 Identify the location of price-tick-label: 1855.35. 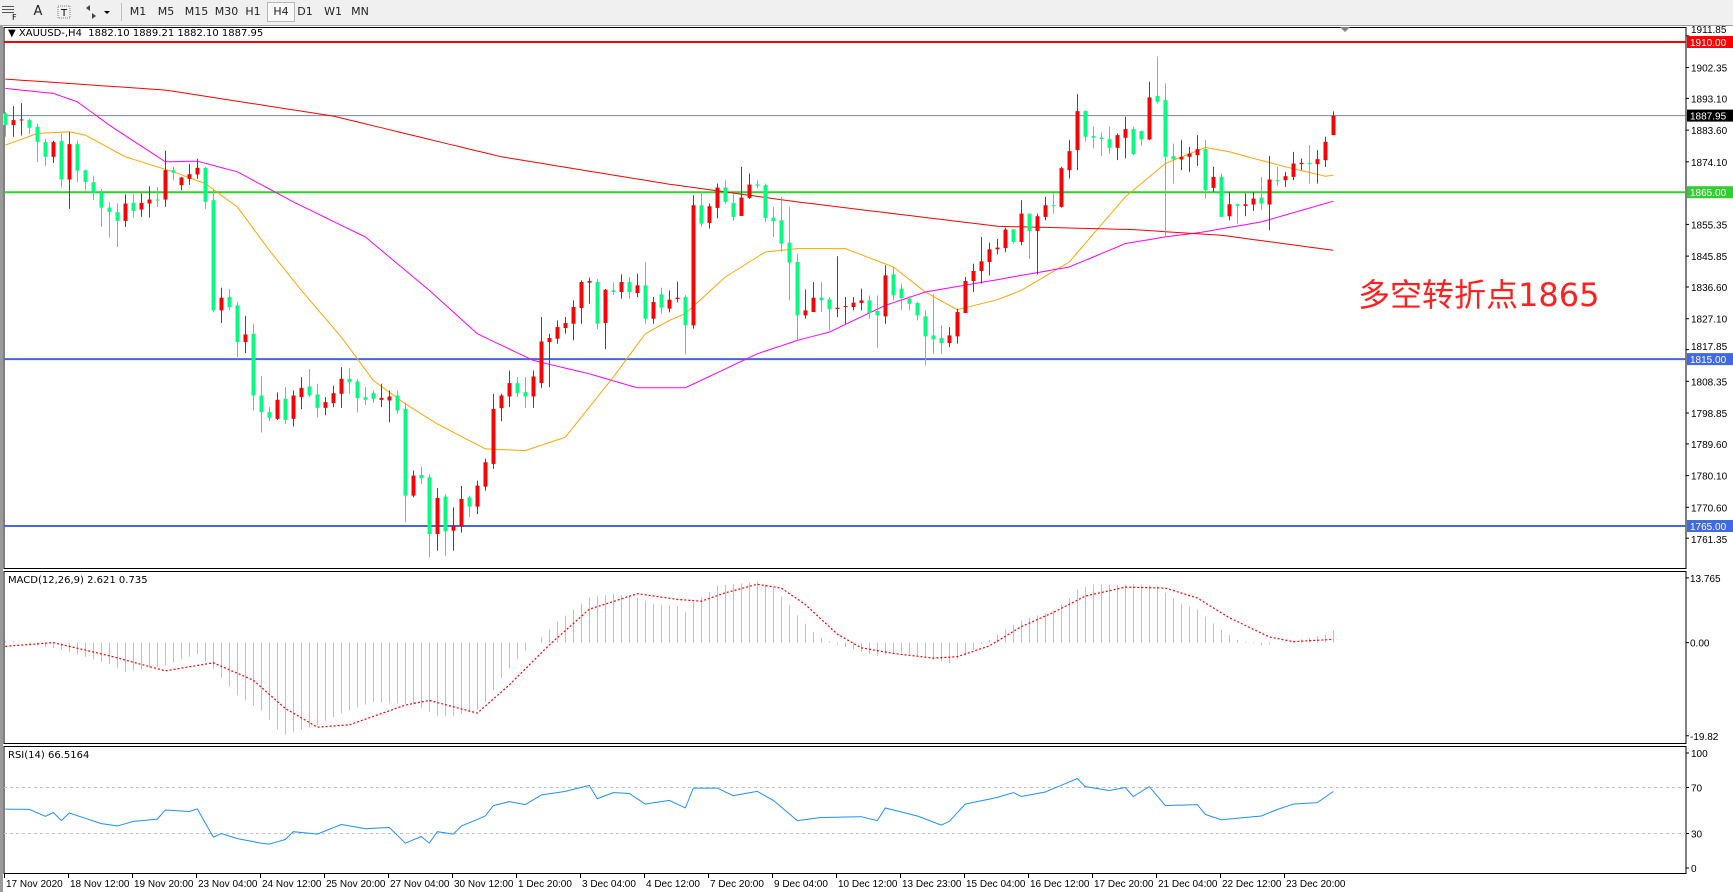
(1709, 225).